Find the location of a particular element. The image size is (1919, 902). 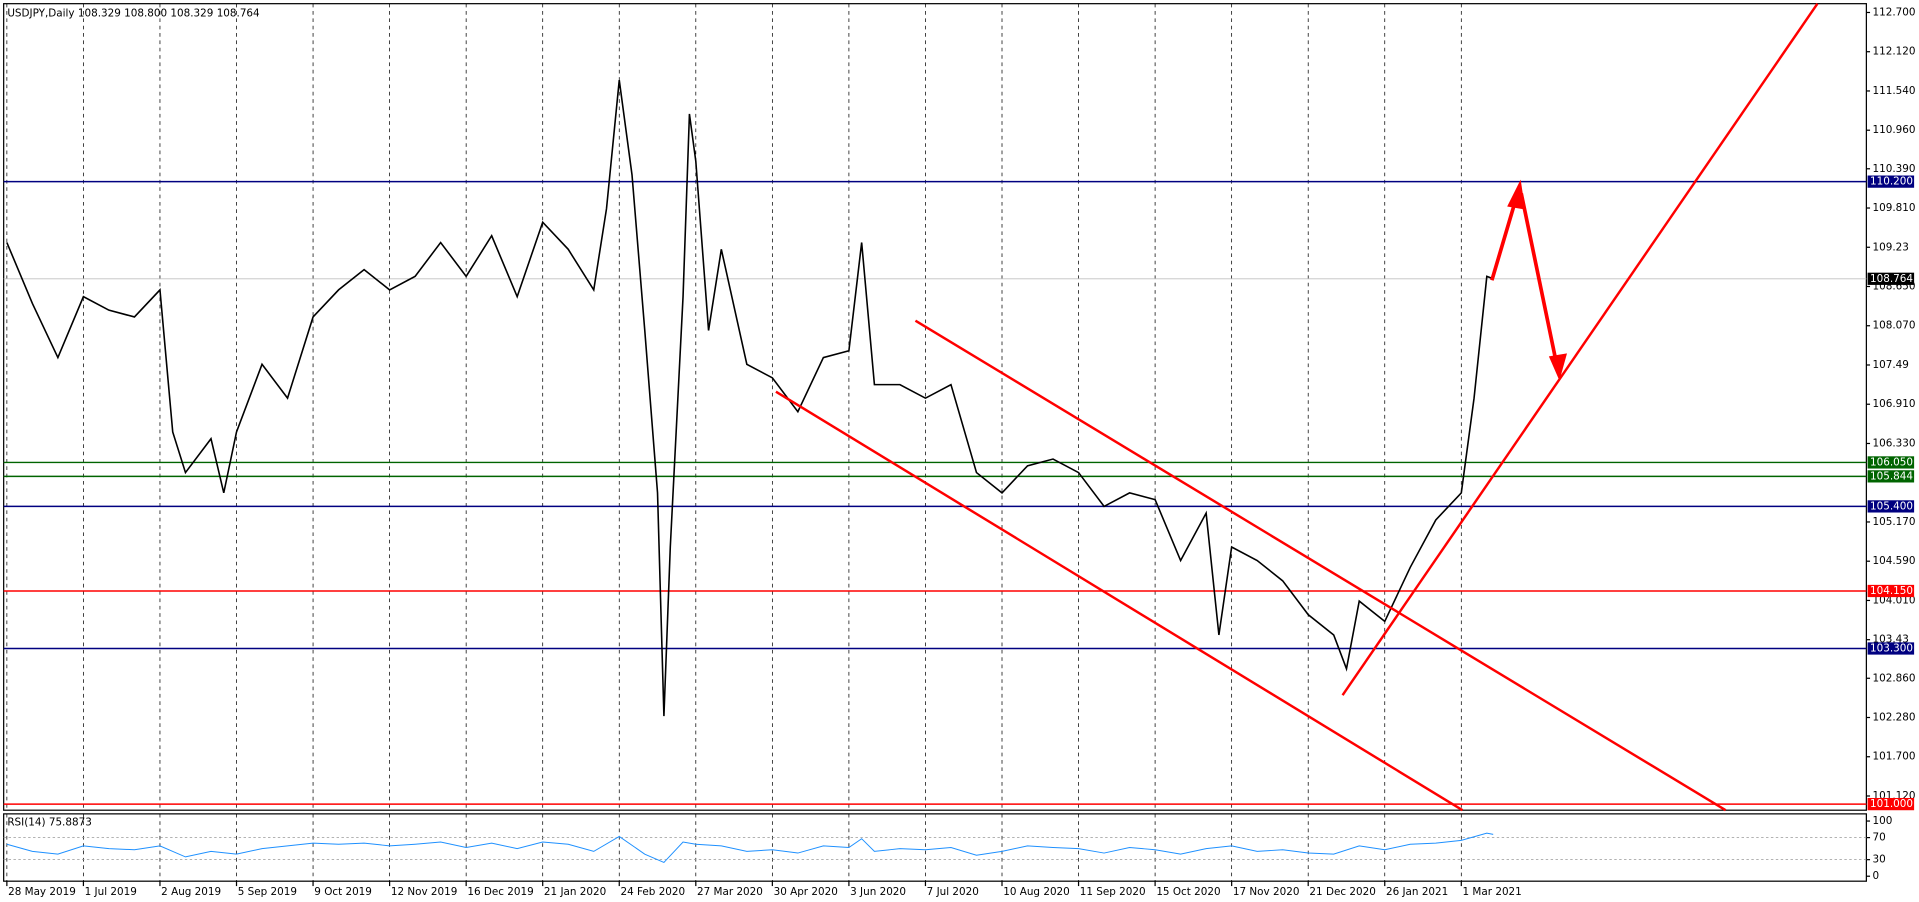

x-tick-label: 17 Nov 2020 is located at coordinates (1266, 892).